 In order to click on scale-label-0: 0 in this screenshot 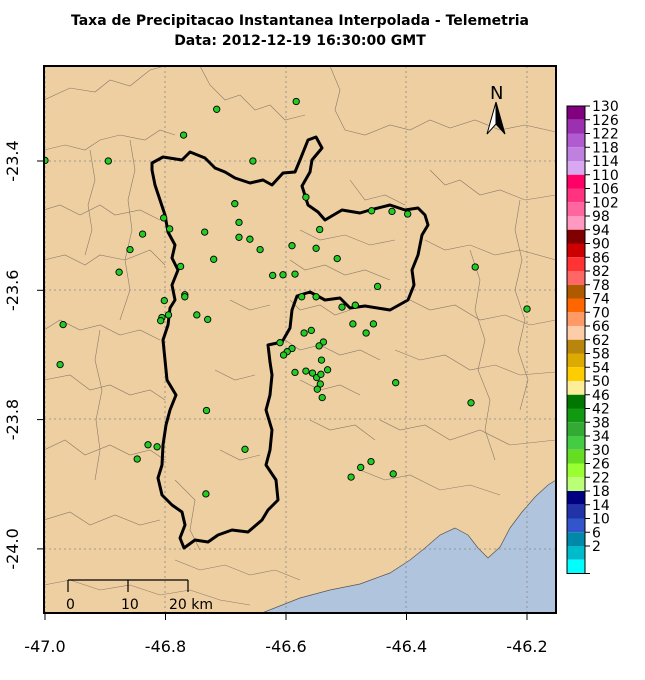, I will do `click(70, 605)`.